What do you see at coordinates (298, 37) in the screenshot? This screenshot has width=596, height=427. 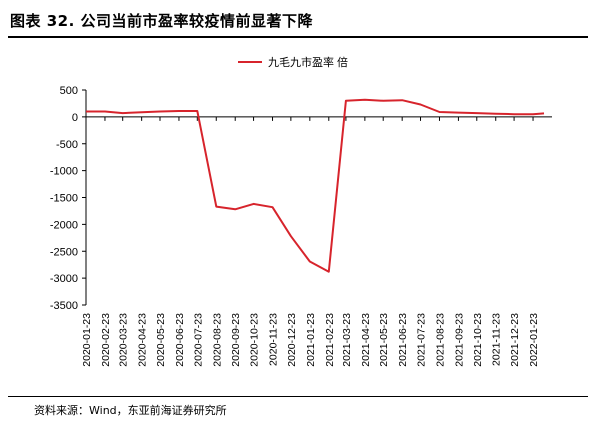 I see `title-underline` at bounding box center [298, 37].